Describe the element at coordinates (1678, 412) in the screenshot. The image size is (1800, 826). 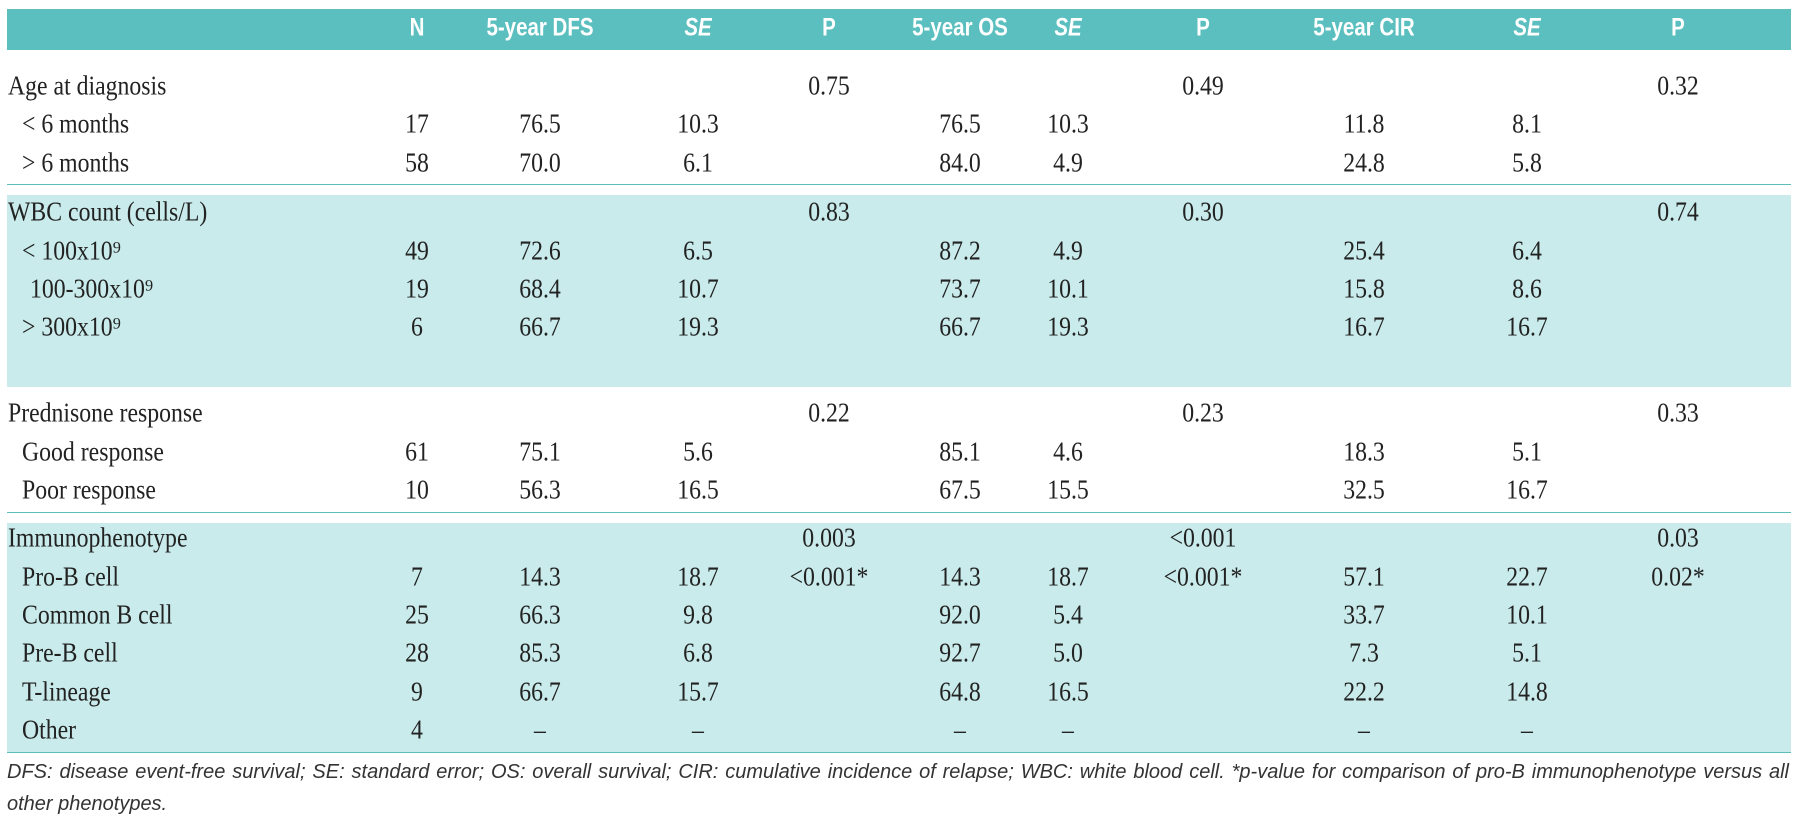
I see `cell: 0.33` at that location.